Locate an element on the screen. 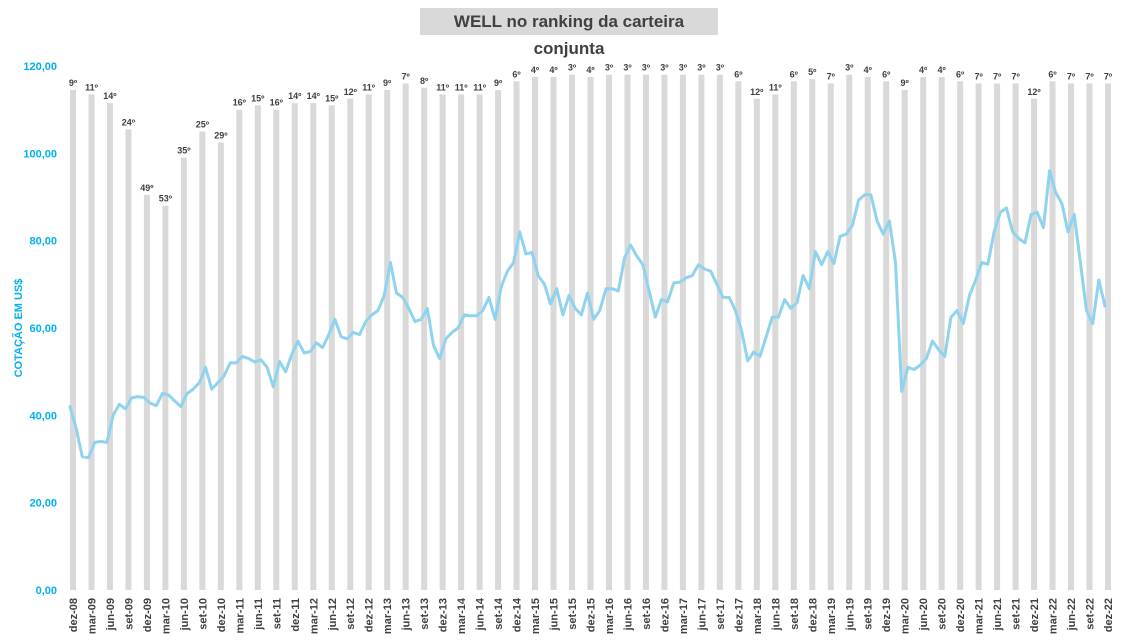  y-tick-label: 20,00 is located at coordinates (43, 504).